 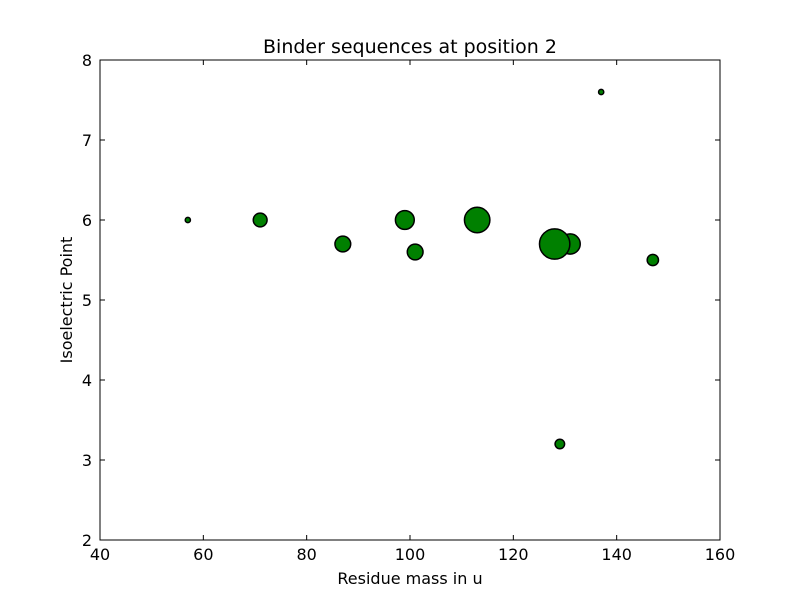 What do you see at coordinates (203, 554) in the screenshot?
I see `x-tick-label: 60` at bounding box center [203, 554].